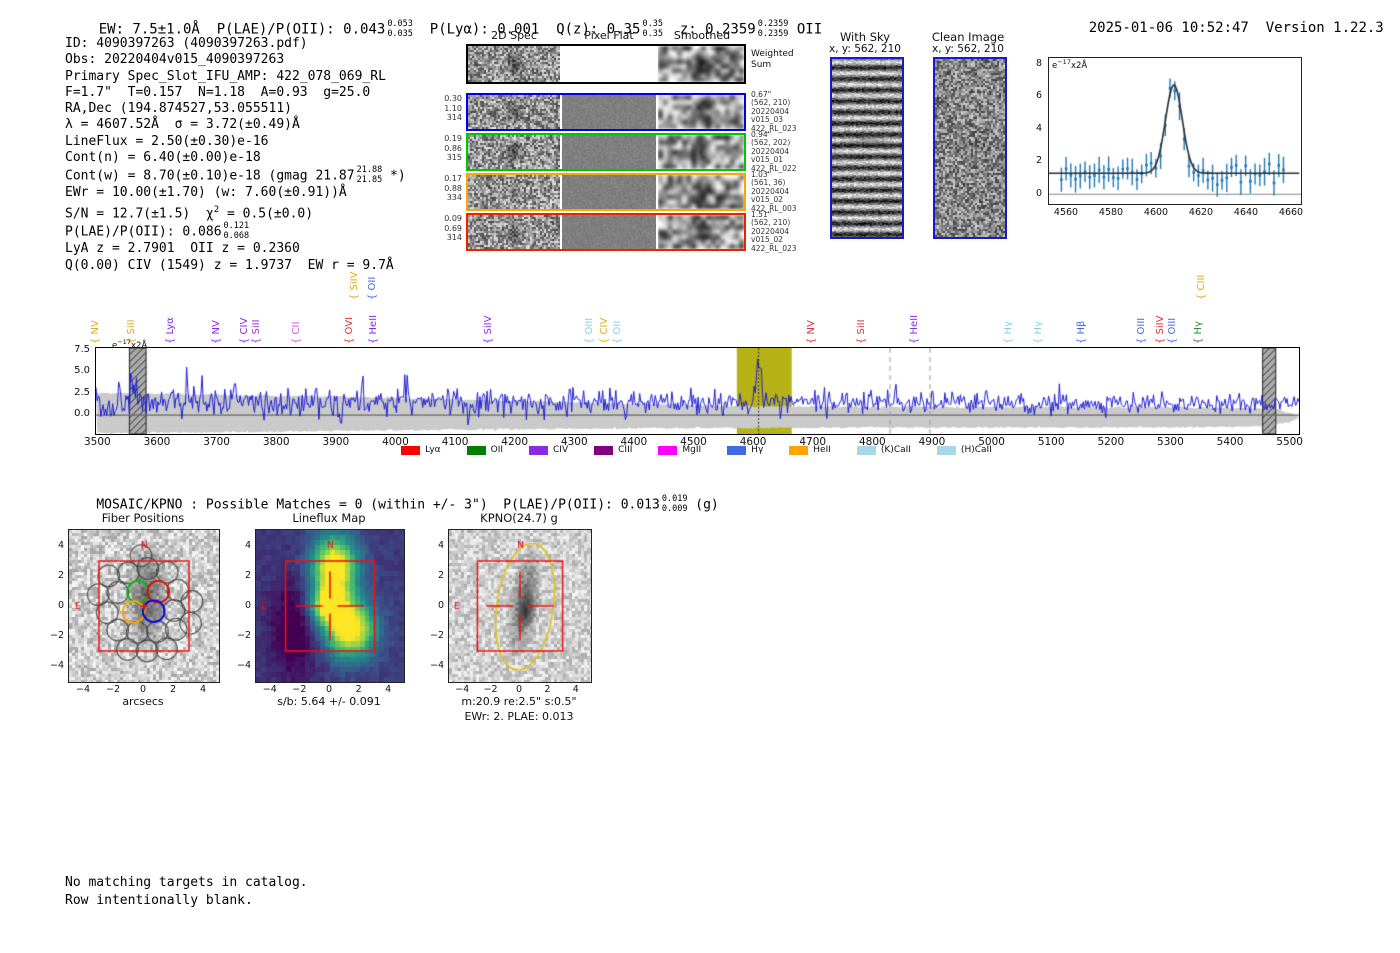  Describe the element at coordinates (1173, 330) in the screenshot. I see `emission-line-label: { OIII` at that location.